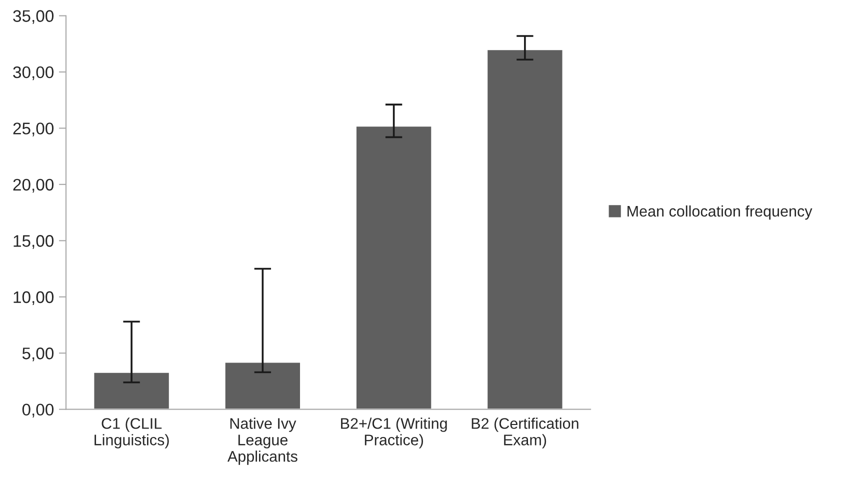  I want to click on y-tick-label: 20,00, so click(33, 185).